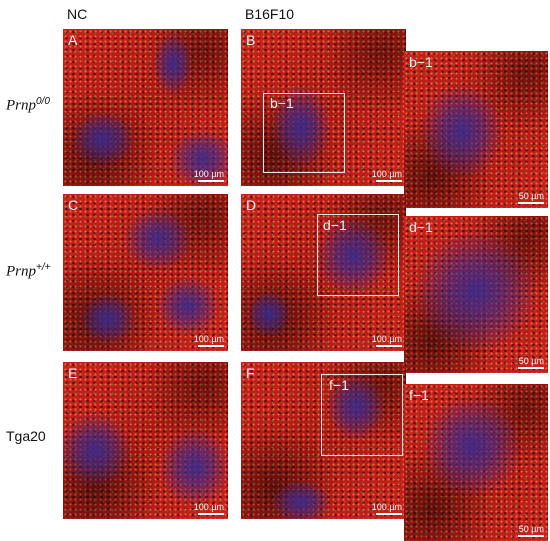  Describe the element at coordinates (270, 14) in the screenshot. I see `column-header-b16f10: B16F10` at that location.